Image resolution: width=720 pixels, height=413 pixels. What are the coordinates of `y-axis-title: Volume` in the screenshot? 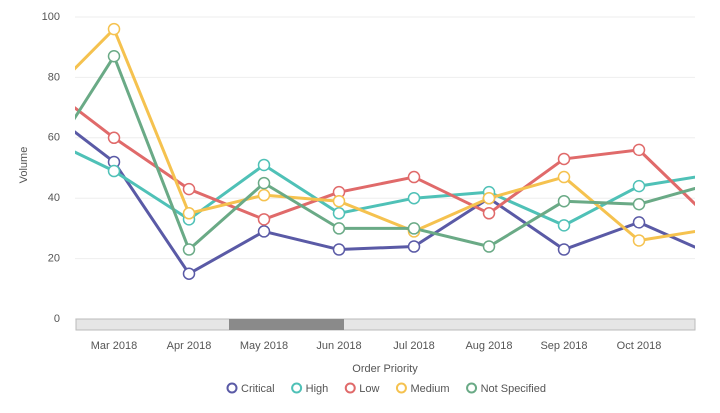 It's located at (24, 165).